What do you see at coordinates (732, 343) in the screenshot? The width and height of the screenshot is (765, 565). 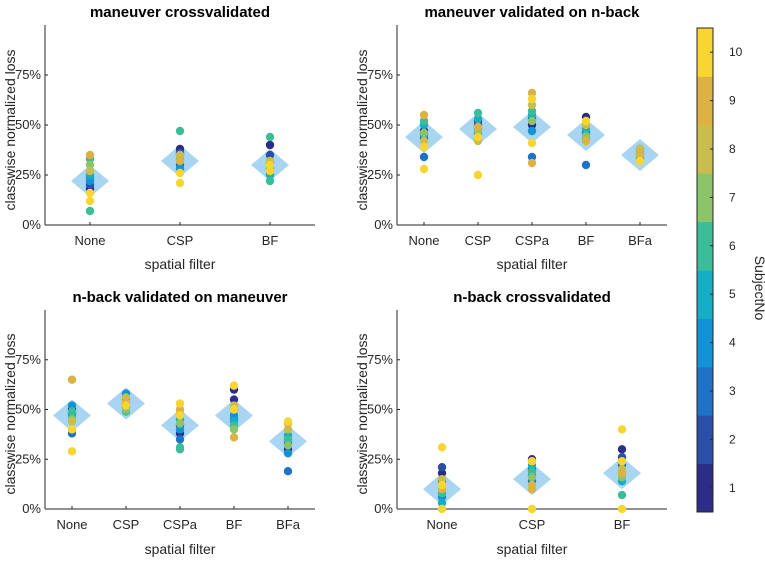 I see `colorbar-tick-label: 4` at bounding box center [732, 343].